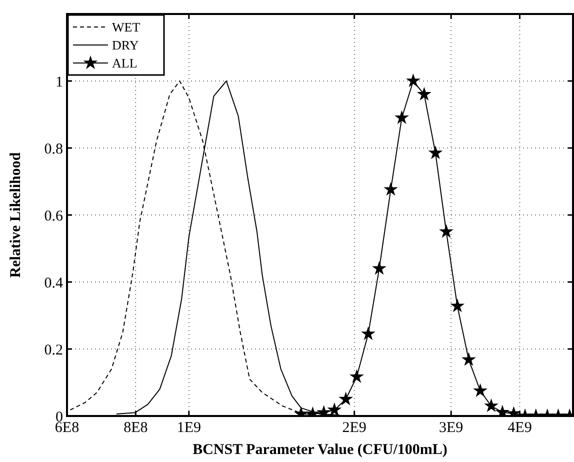  Describe the element at coordinates (320, 450) in the screenshot. I see `x-axis-title: BCNST Parameter Value (CFU/100mL)` at that location.